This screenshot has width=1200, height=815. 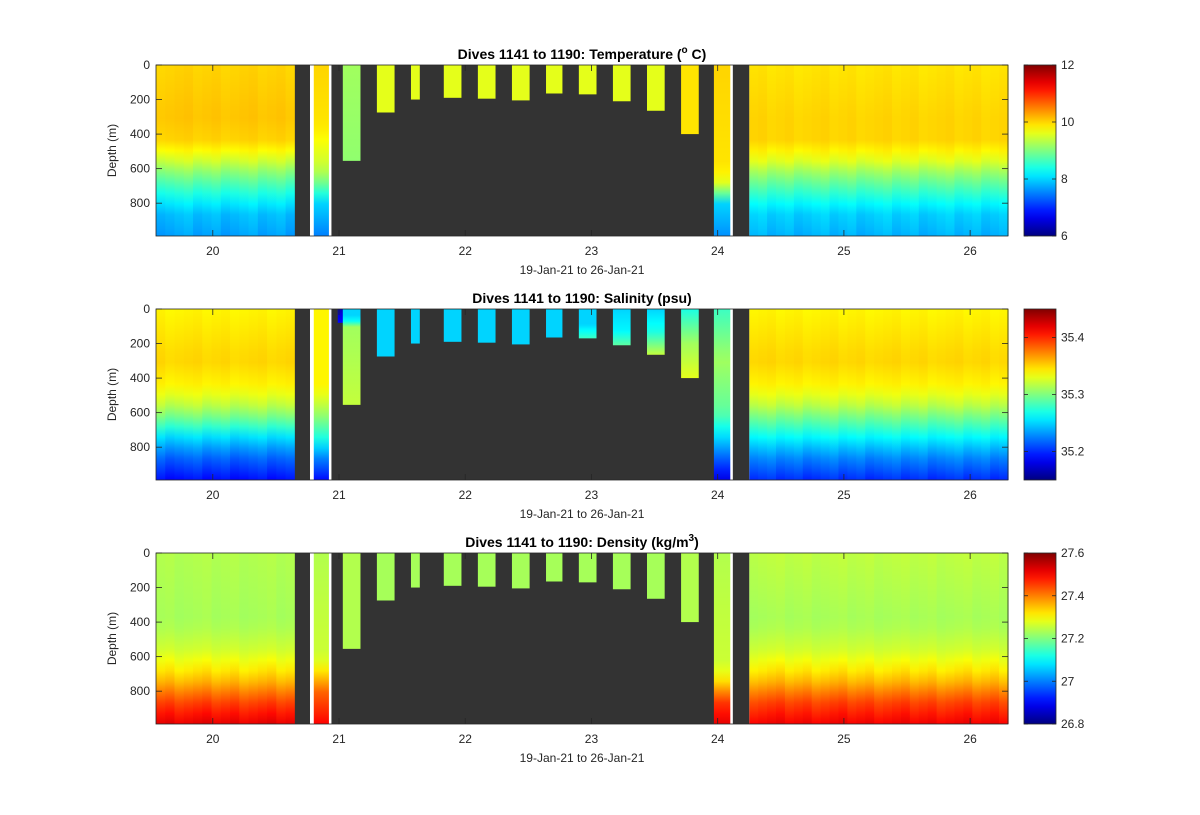 What do you see at coordinates (140, 657) in the screenshot?
I see `y-tick-label: 600` at bounding box center [140, 657].